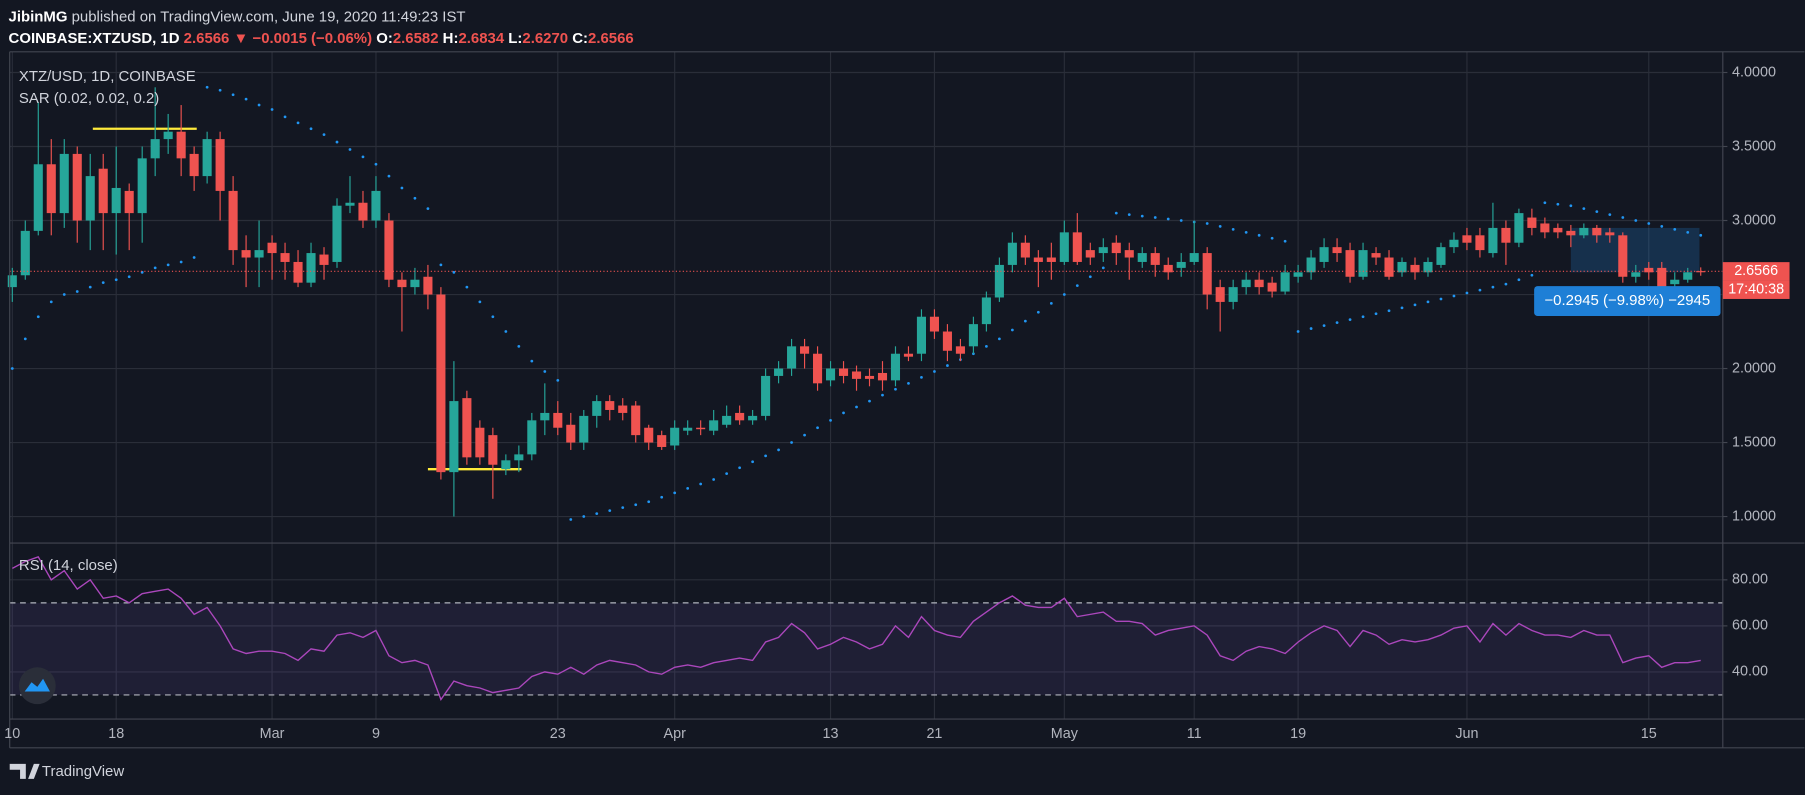 This screenshot has height=795, width=1805. What do you see at coordinates (1298, 734) in the screenshot?
I see `x-tick-label: 19` at bounding box center [1298, 734].